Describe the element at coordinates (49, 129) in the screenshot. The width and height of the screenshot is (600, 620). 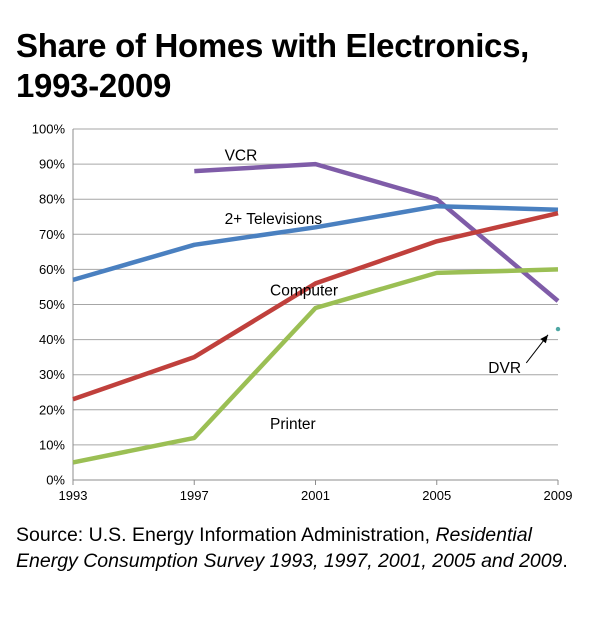
I see `y-tick-label: 100%` at that location.